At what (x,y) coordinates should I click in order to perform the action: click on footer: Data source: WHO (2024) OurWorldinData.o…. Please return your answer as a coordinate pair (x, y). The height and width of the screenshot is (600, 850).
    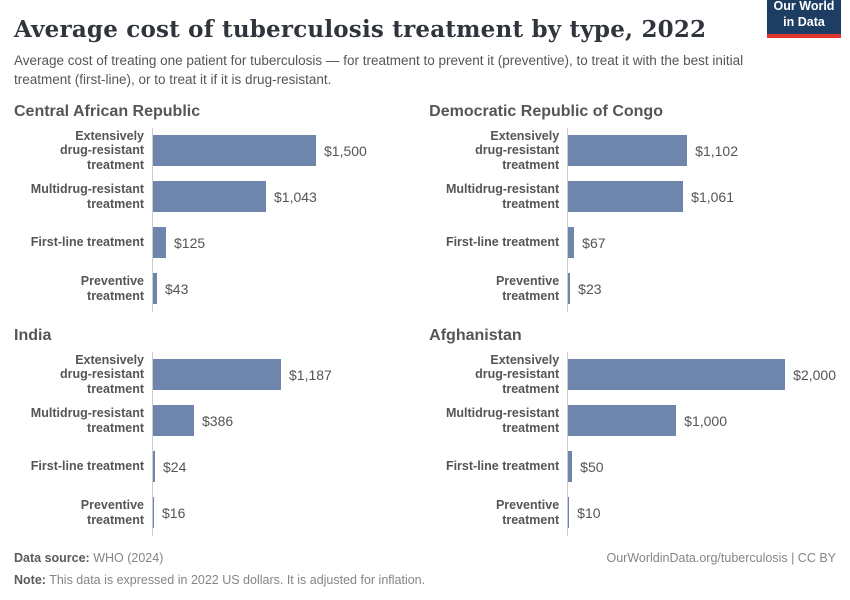
    Looking at the image, I should click on (425, 569).